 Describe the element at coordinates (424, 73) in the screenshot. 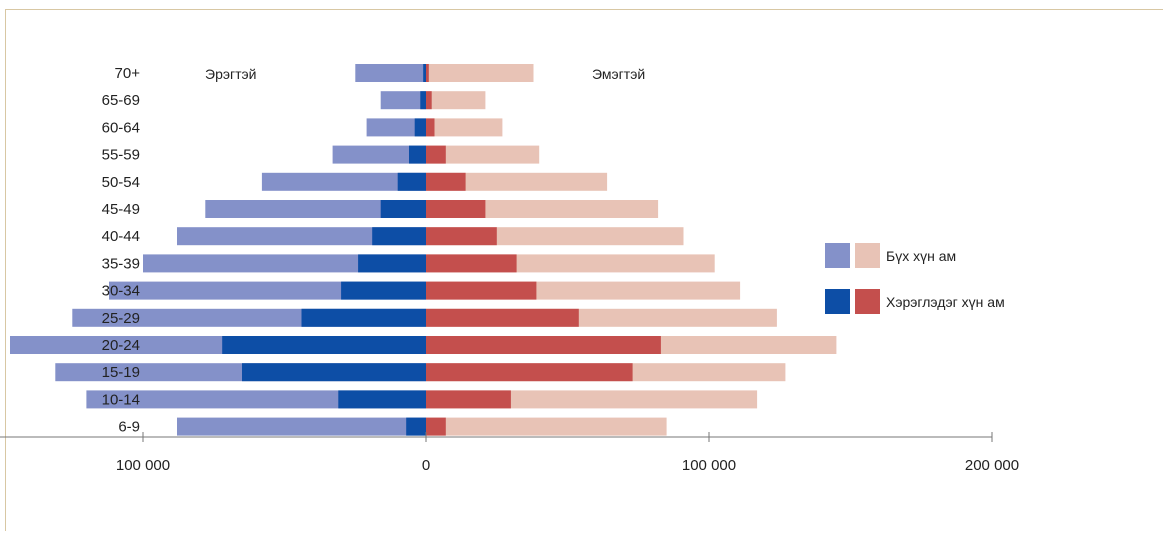

I see `bar-male-users-70+` at that location.